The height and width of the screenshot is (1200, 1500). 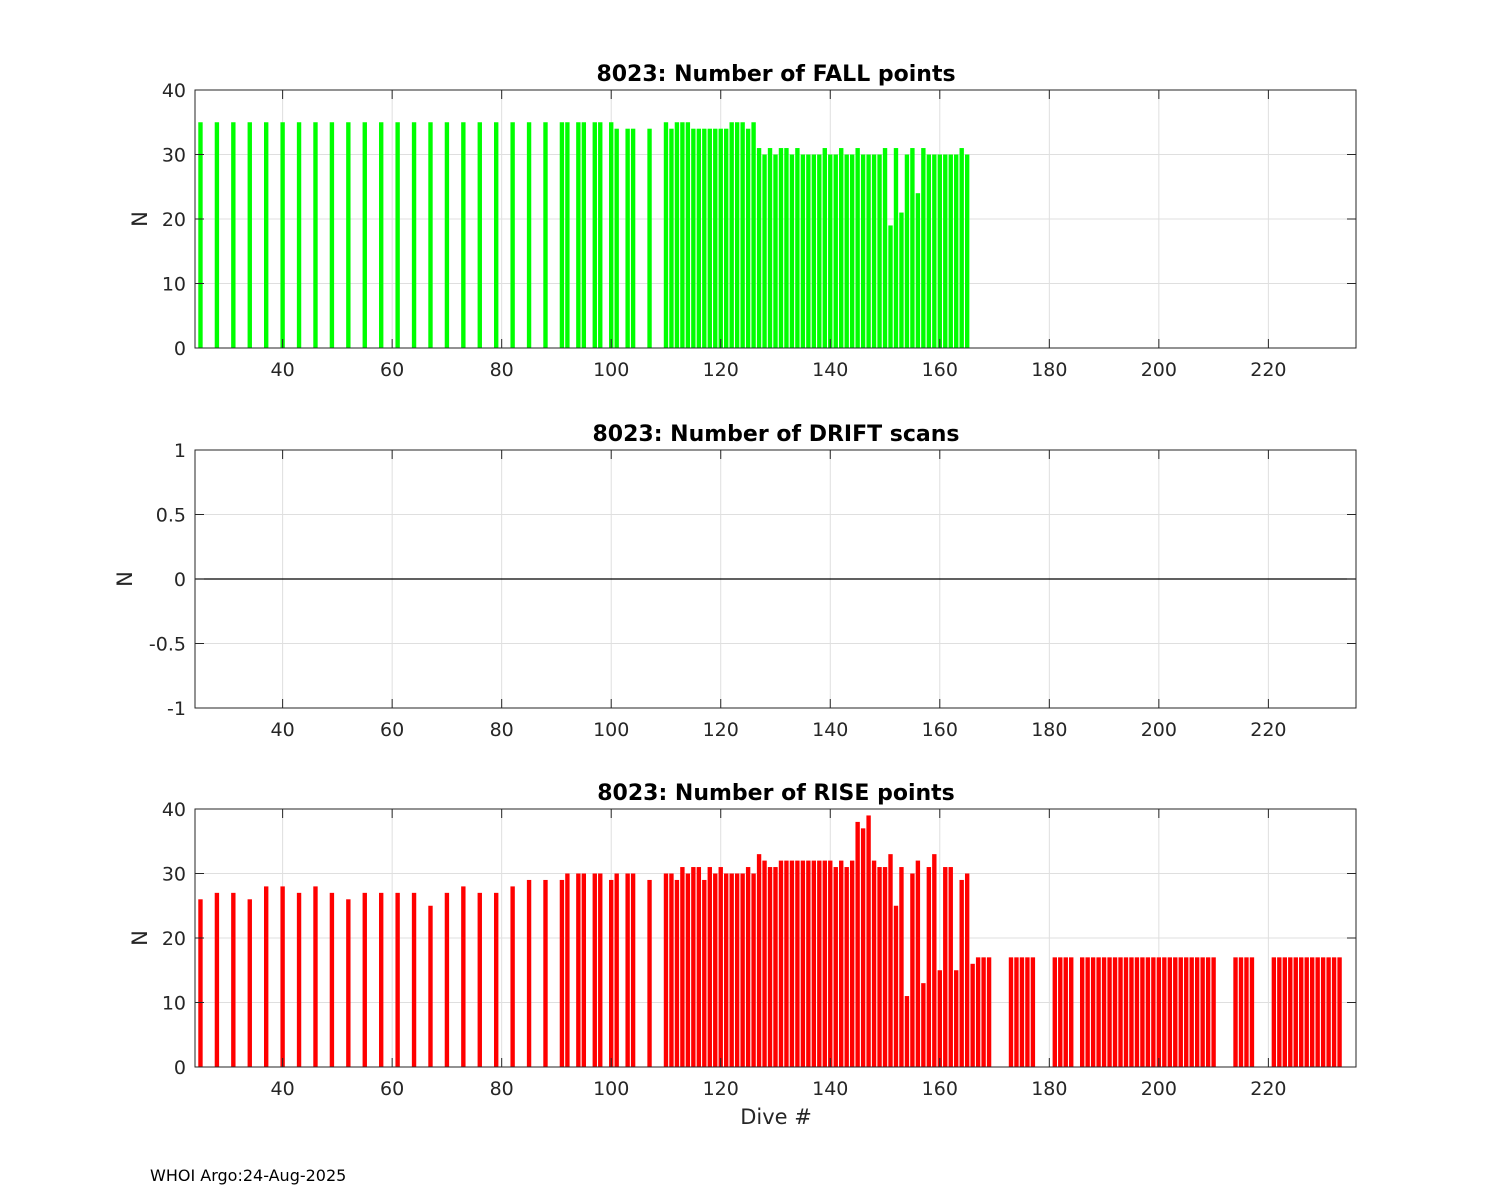 I want to click on fall-ytick-label: 20, so click(x=174, y=220).